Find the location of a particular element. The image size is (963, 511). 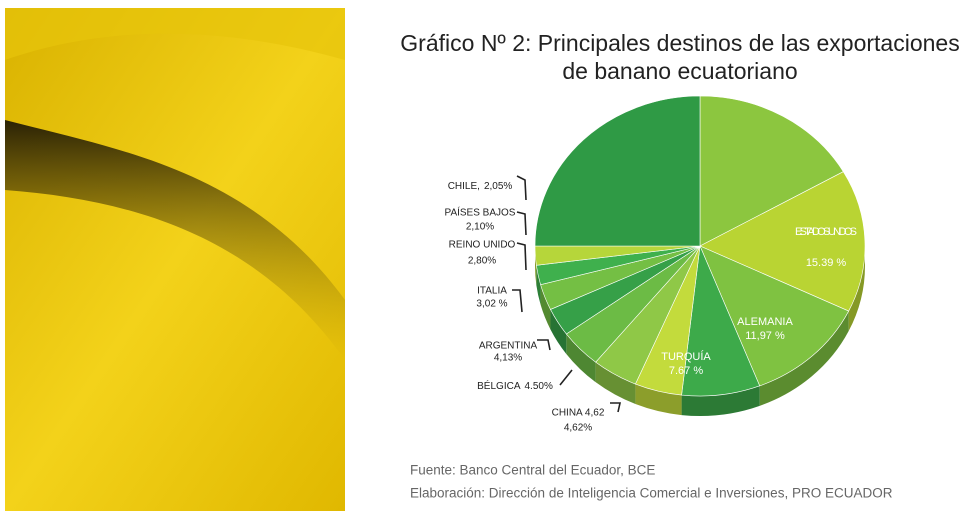

data-label: CHILE, 2,05% is located at coordinates (480, 186).